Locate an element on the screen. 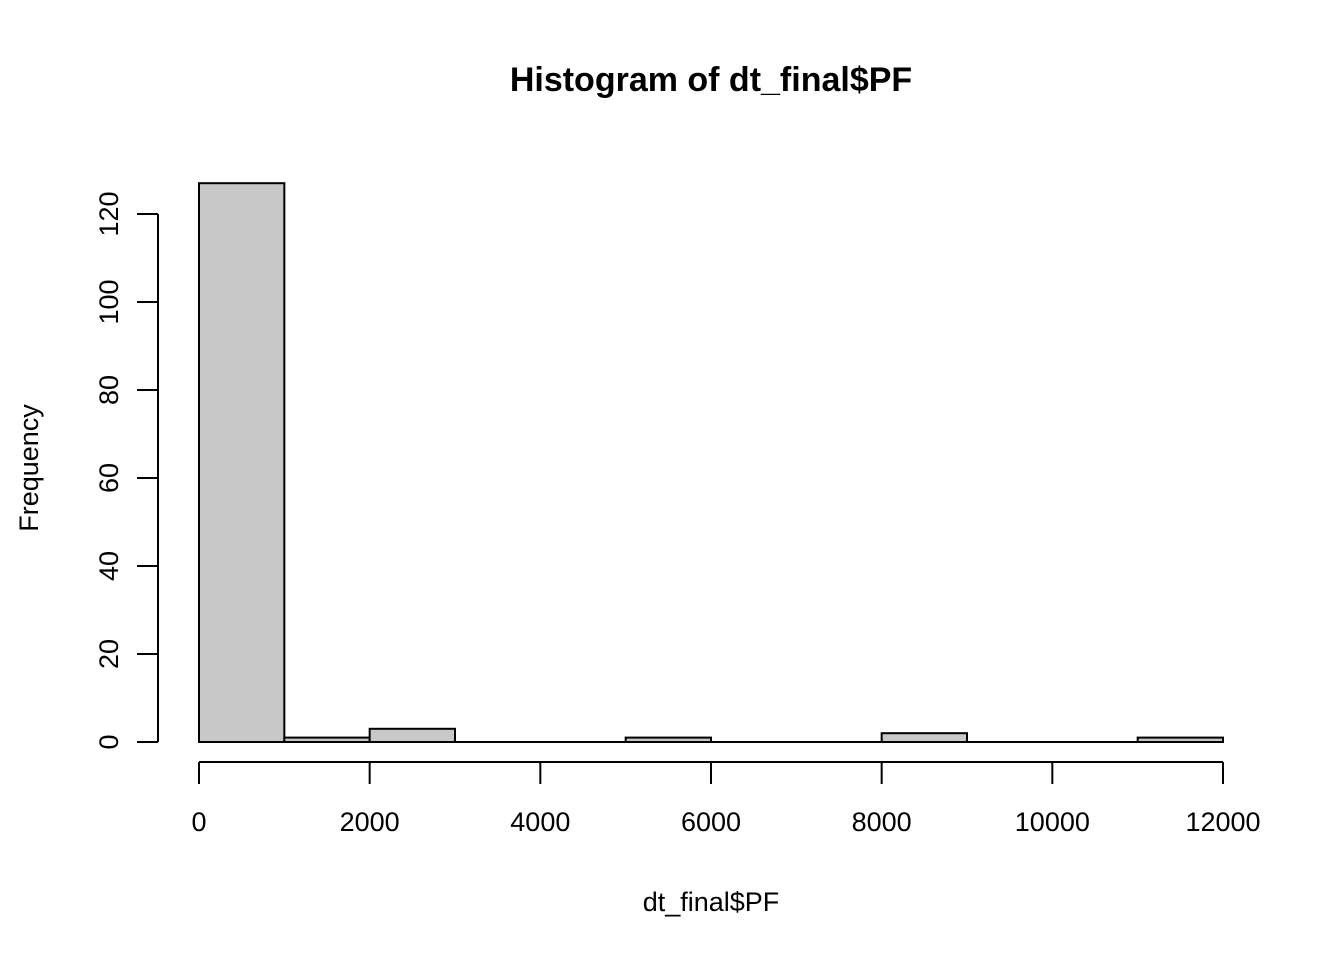  y-tick-label: 40 is located at coordinates (109, 566).